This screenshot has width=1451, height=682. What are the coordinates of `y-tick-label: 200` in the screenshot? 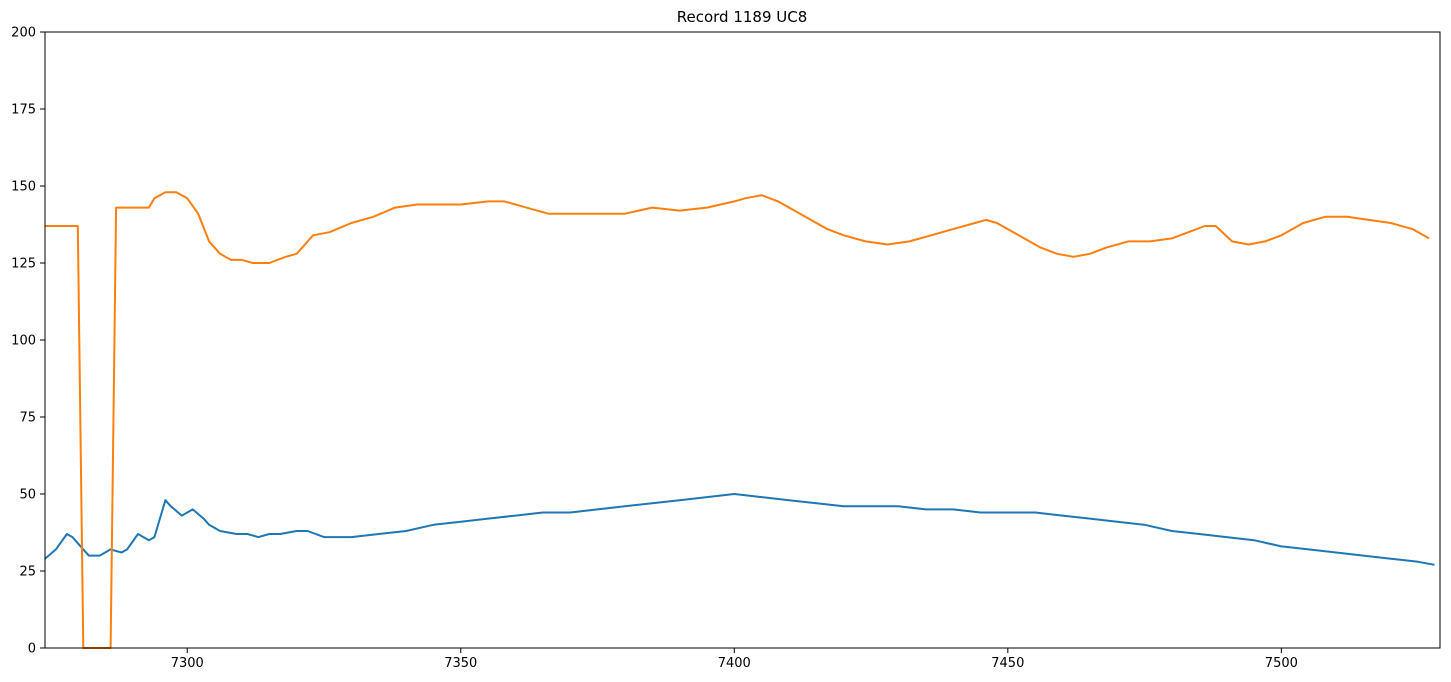 It's located at (23, 33).